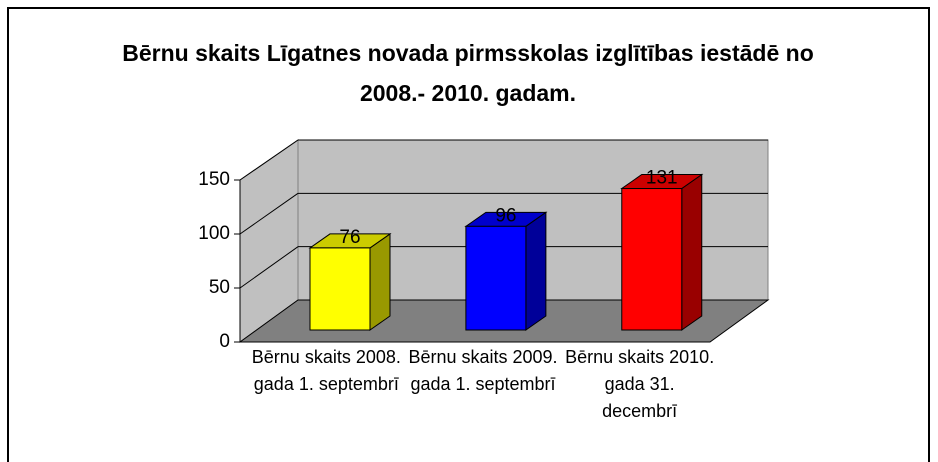 The height and width of the screenshot is (462, 938). I want to click on y-tick-label: 100, so click(214, 233).